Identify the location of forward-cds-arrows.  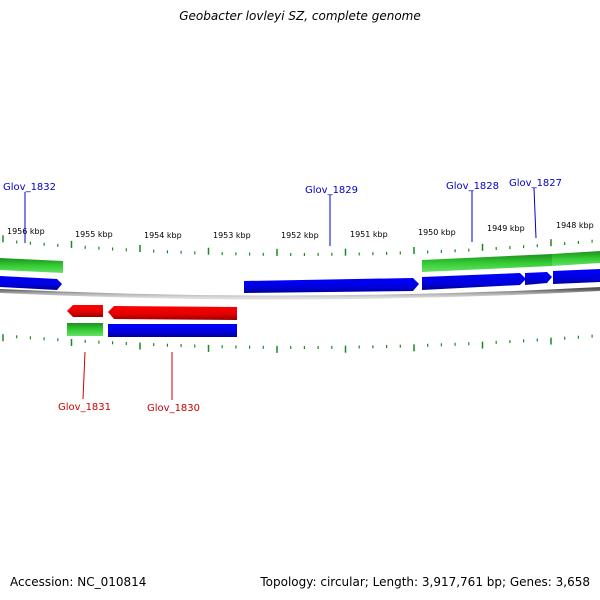
(300, 281).